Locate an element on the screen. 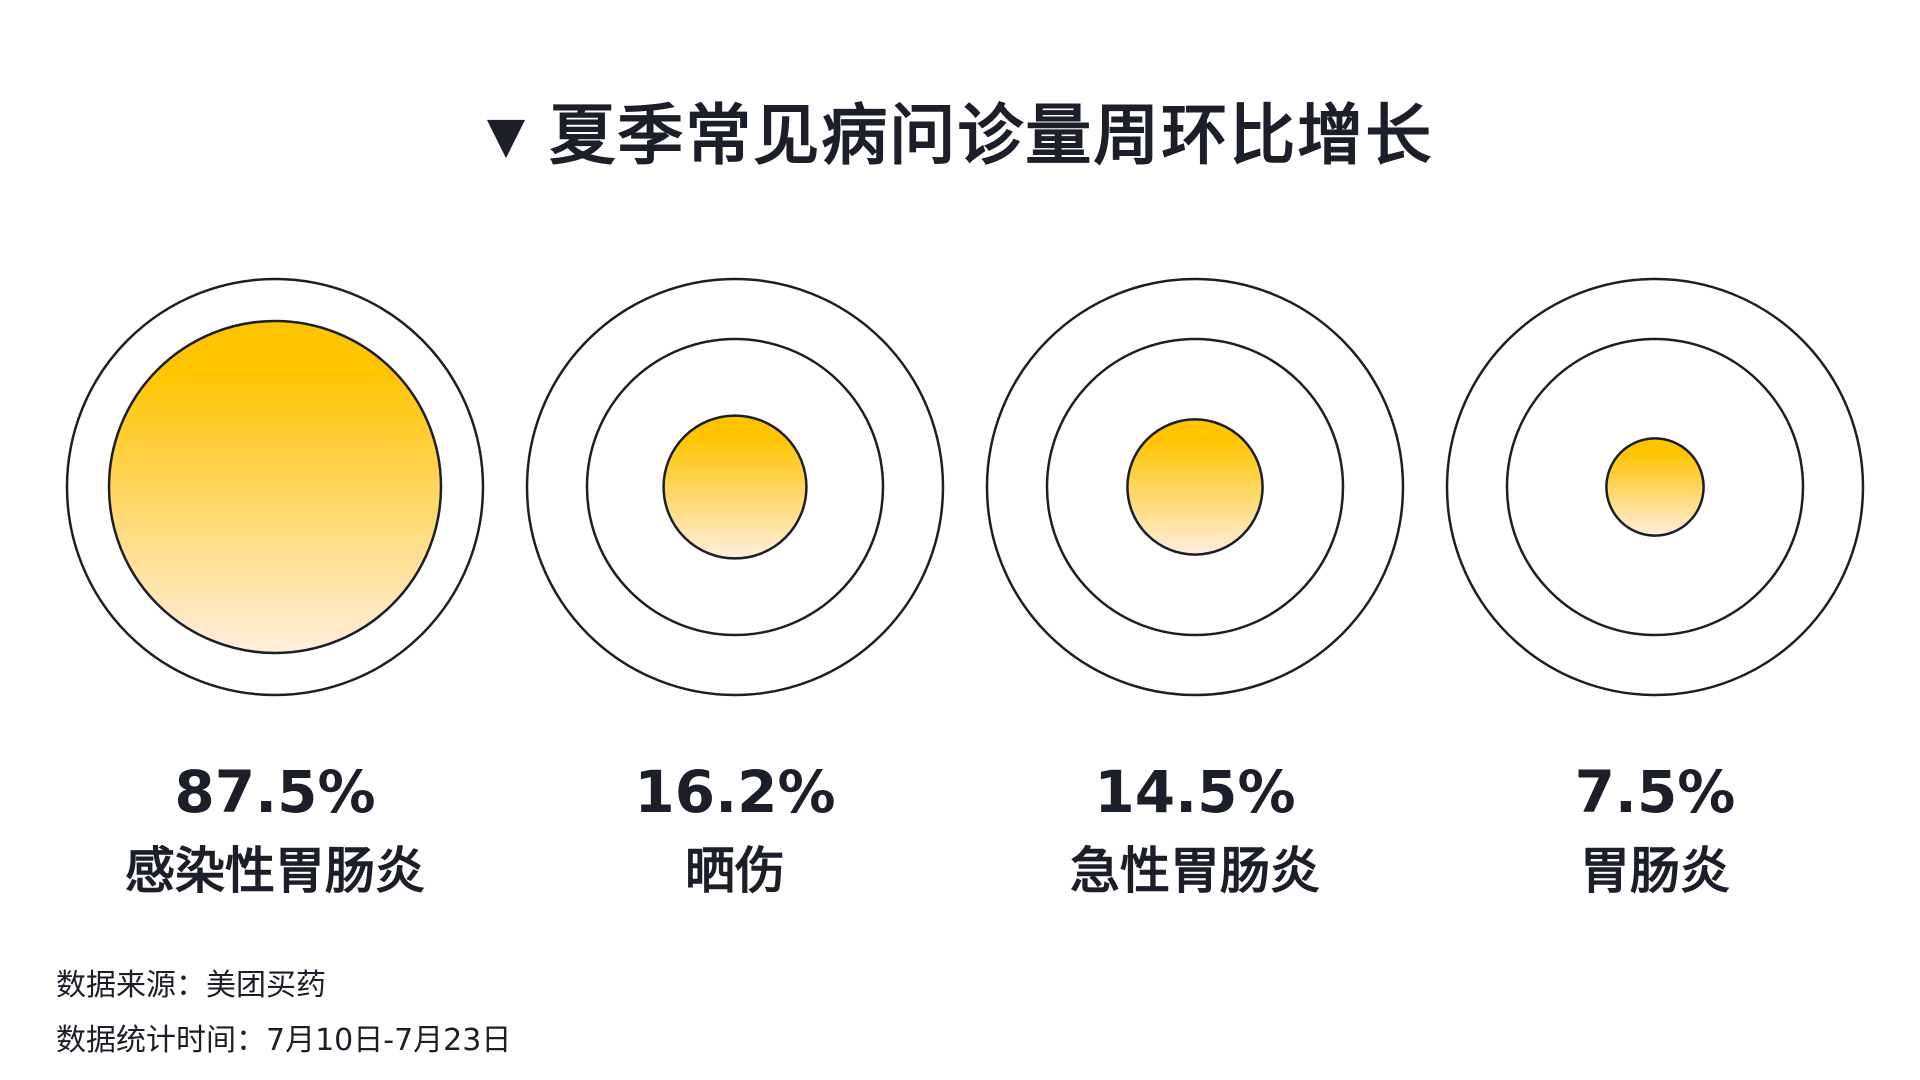 The image size is (1920, 1080). category-label: 急性胃肠炎 is located at coordinates (1195, 871).